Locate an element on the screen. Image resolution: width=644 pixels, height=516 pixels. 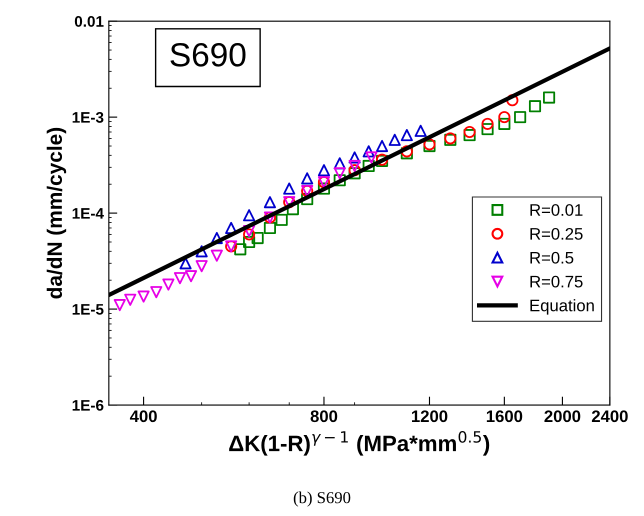
x-axis-title: ΔK(1-R)$^{γ−1}$ (MPa*mm$^{0.5}$) is located at coordinates (359, 443).